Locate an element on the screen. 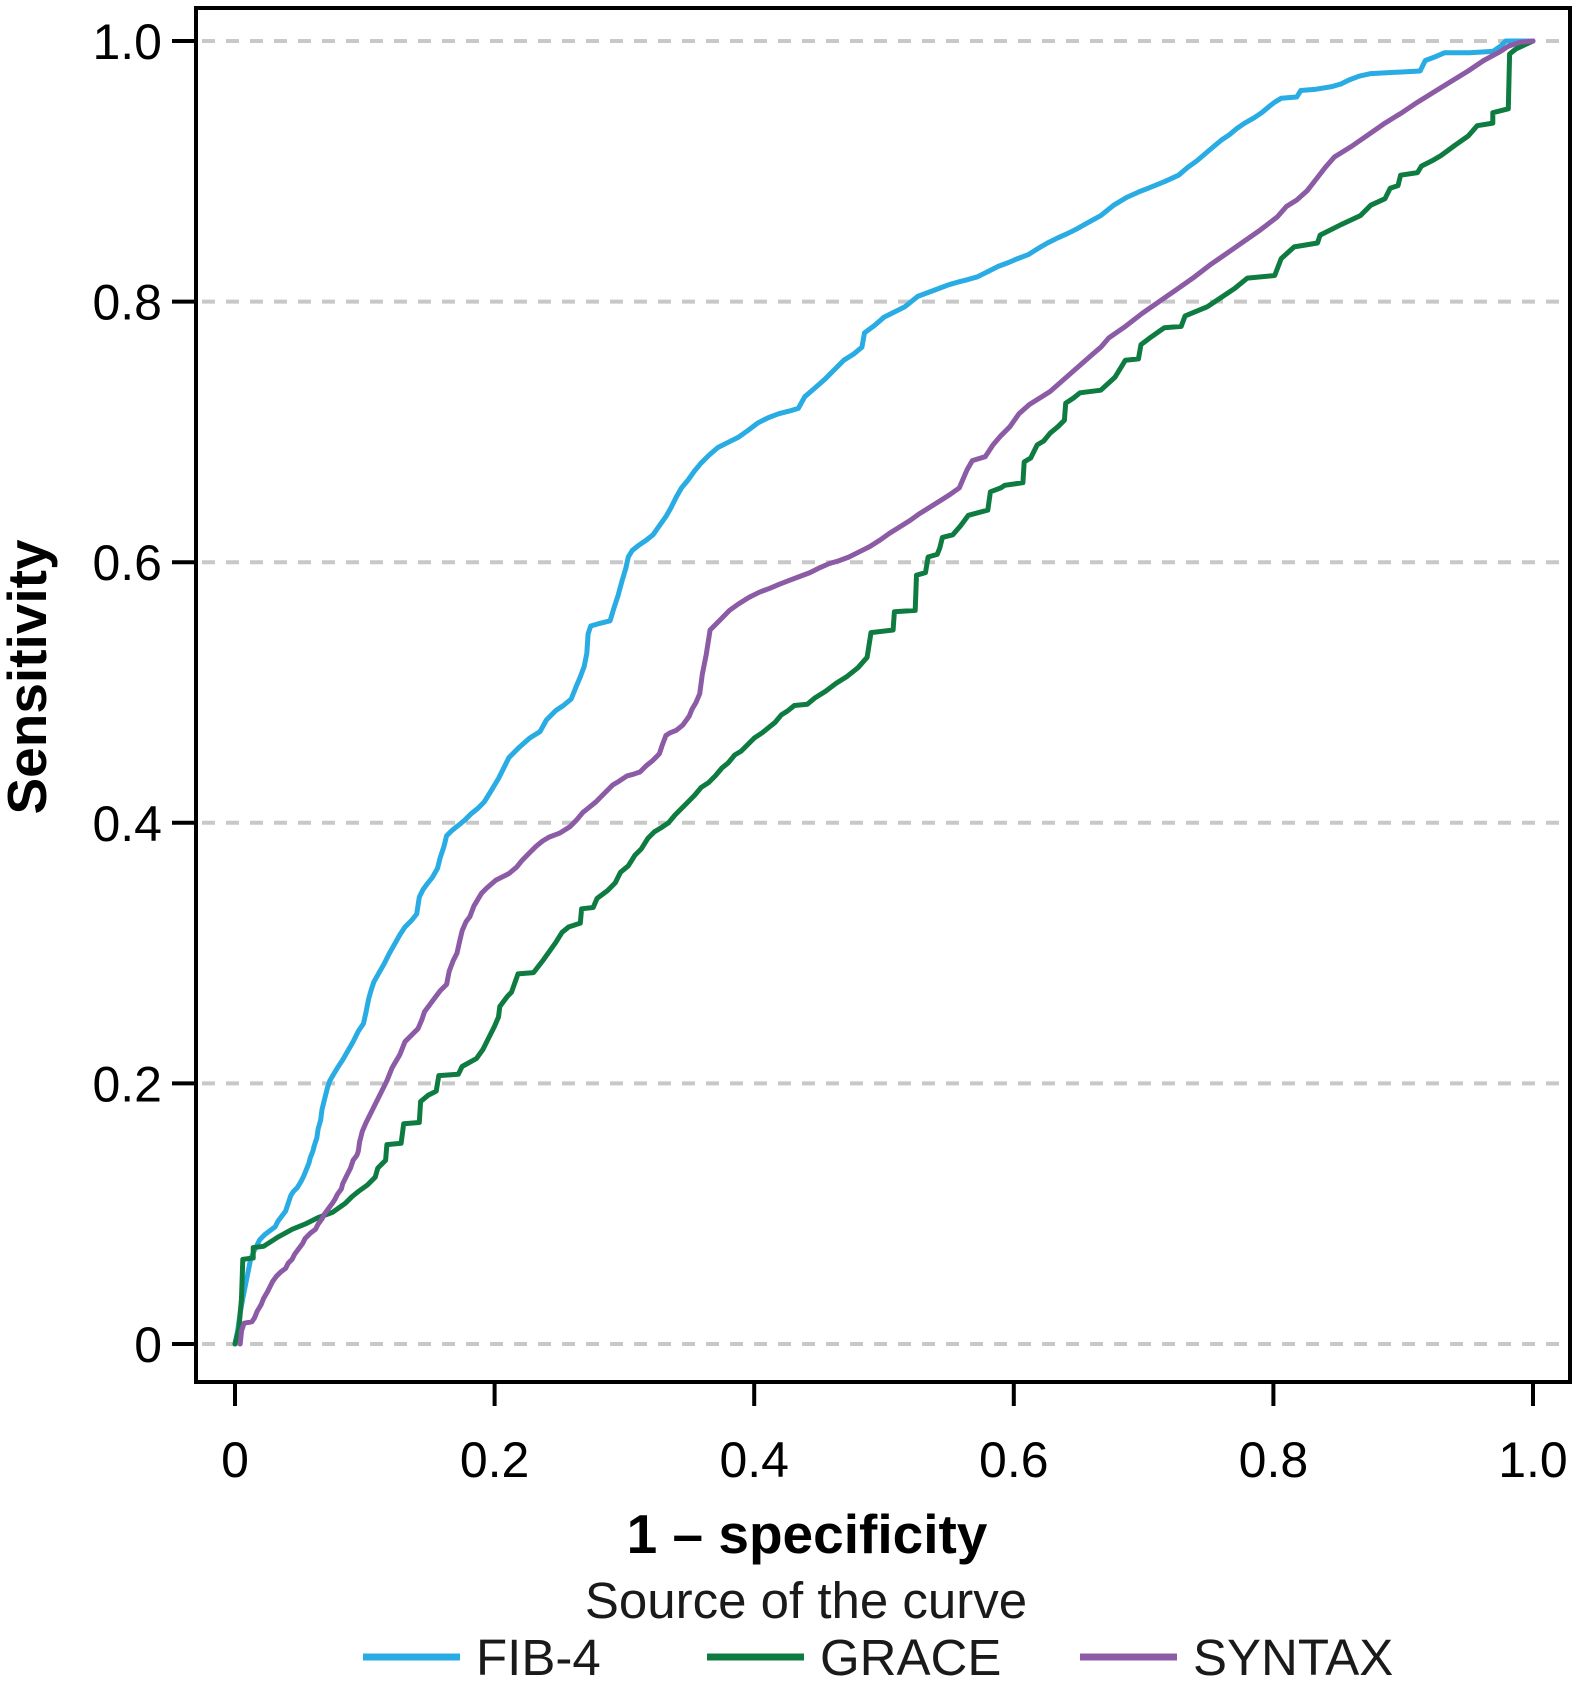  legend-item-fib-4: FIB-4 is located at coordinates (482, 1657).